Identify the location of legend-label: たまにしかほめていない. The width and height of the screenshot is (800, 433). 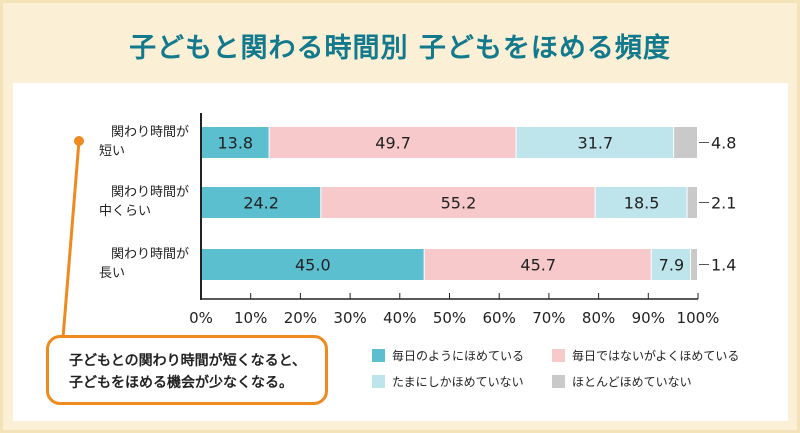
(458, 382).